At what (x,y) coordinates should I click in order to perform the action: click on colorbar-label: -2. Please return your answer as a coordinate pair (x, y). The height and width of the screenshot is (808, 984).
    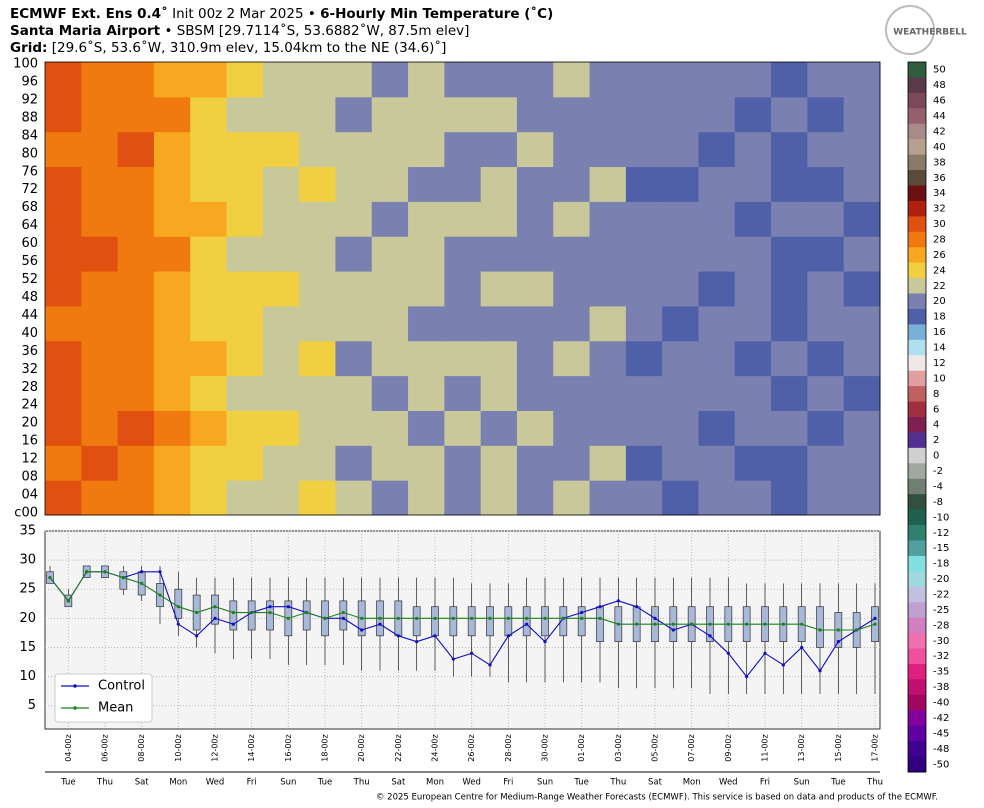
    Looking at the image, I should click on (938, 471).